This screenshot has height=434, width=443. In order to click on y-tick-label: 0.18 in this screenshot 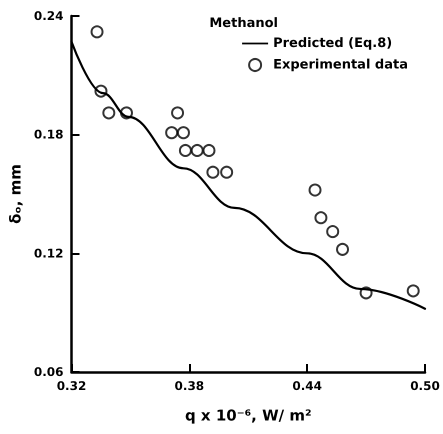, I will do `click(49, 135)`.